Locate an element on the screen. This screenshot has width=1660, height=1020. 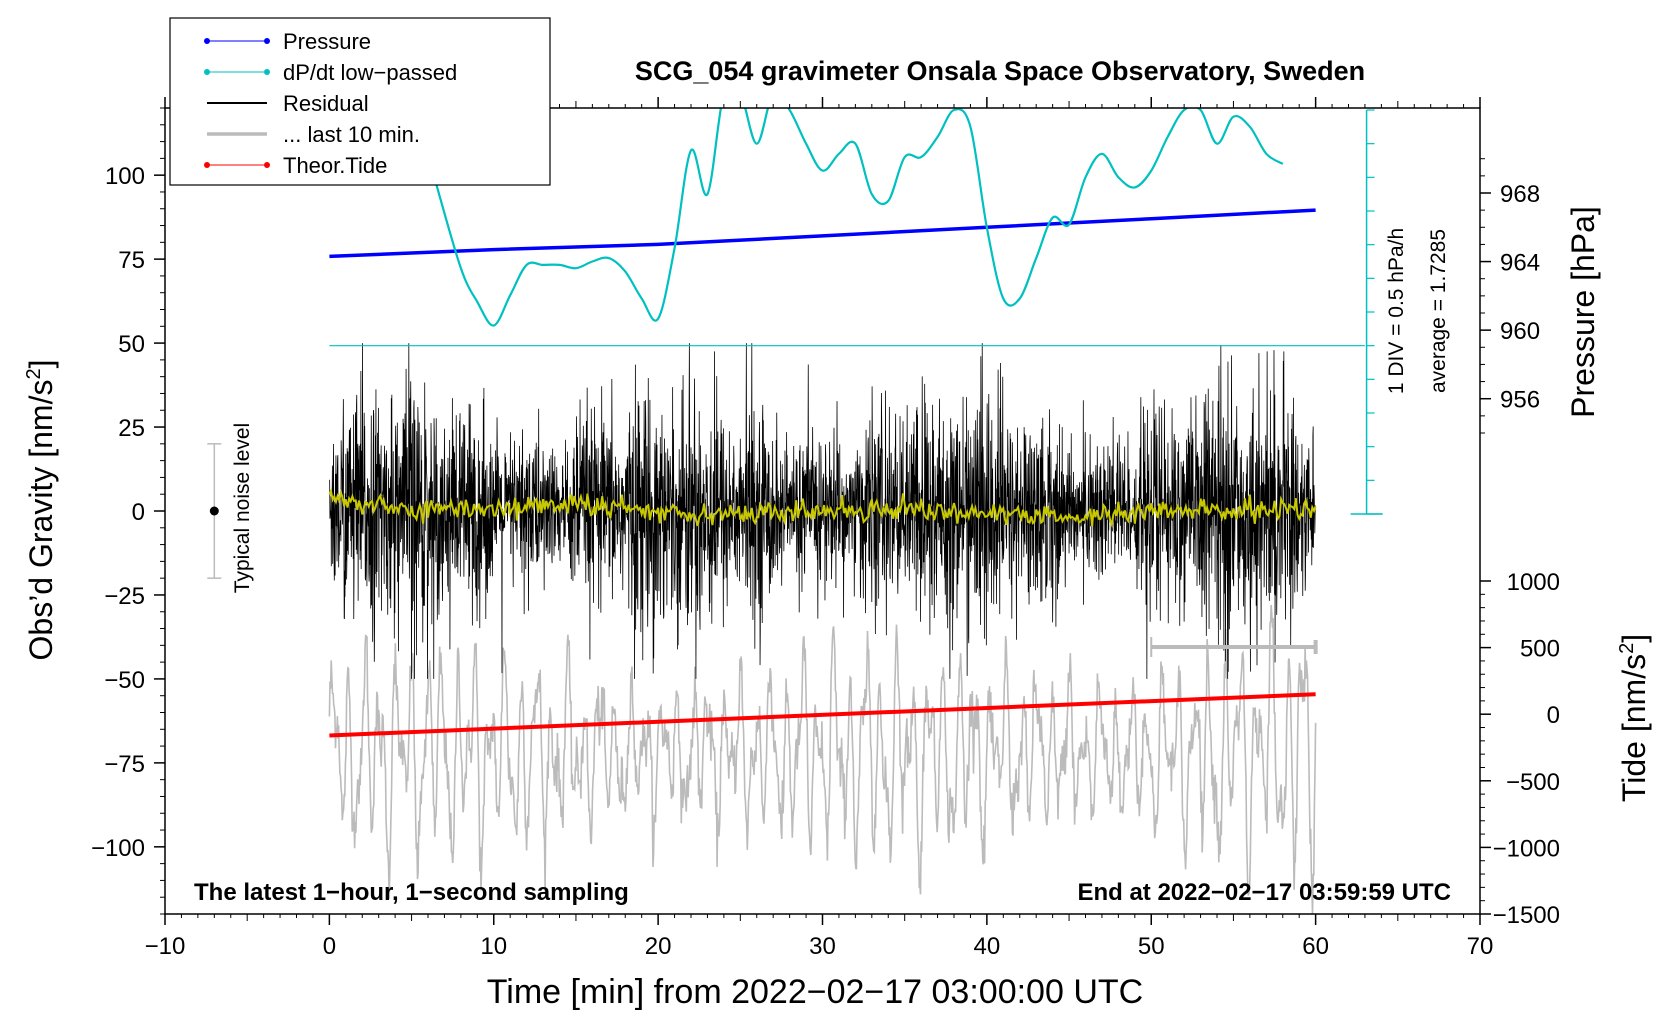
theor-tide-series is located at coordinates (822, 715).